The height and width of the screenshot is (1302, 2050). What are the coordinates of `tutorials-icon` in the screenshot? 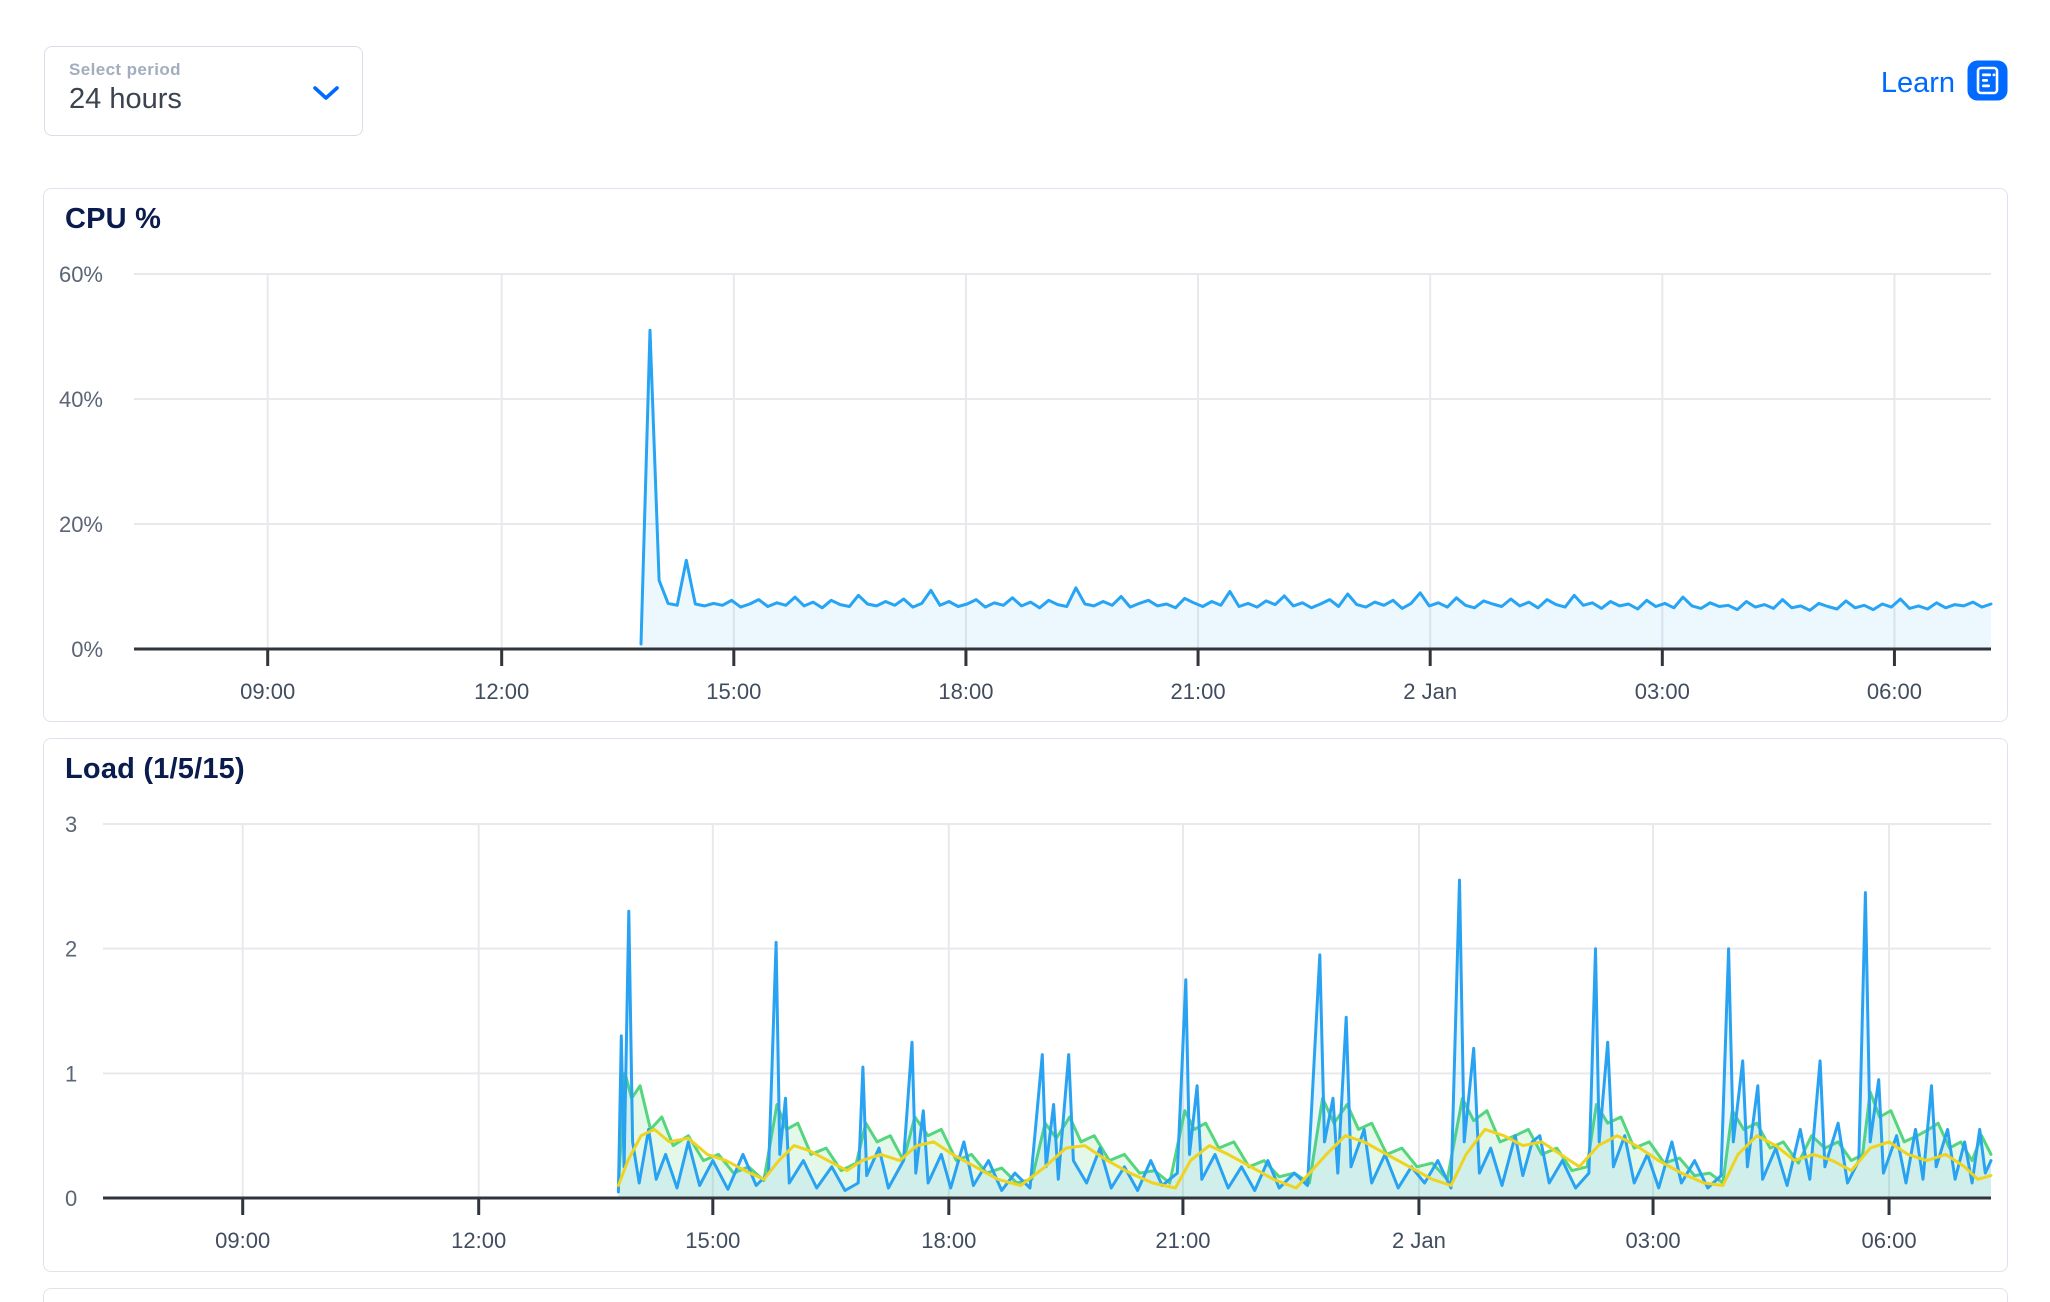 It's located at (1987, 83).